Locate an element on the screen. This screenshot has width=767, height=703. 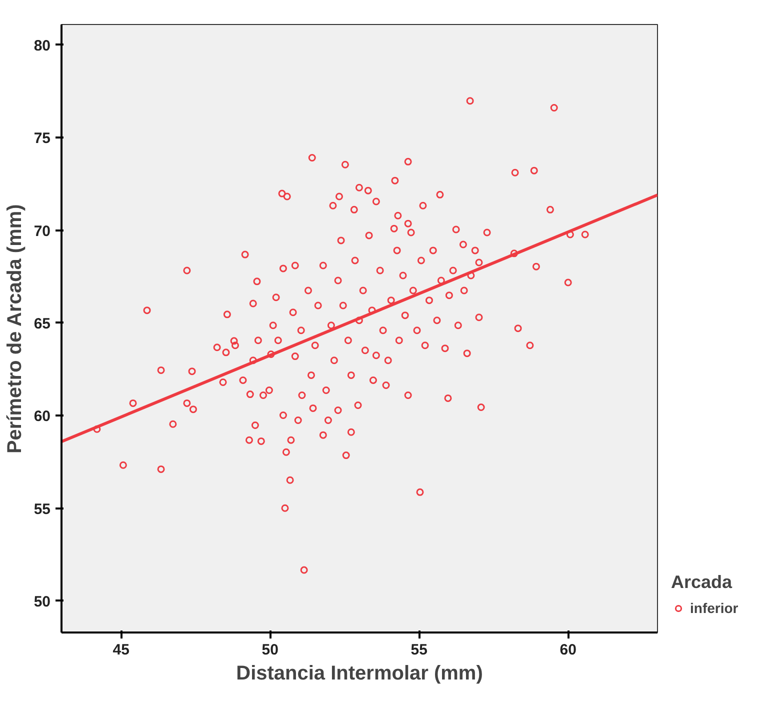
y-tick-label: 55 is located at coordinates (42, 509).